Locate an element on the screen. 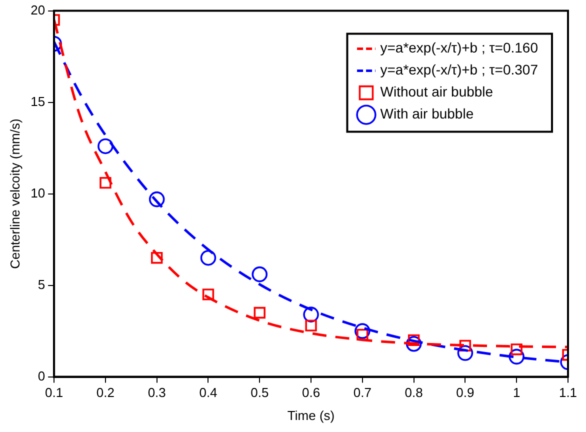  x-tick-label: 1.1 is located at coordinates (568, 392).